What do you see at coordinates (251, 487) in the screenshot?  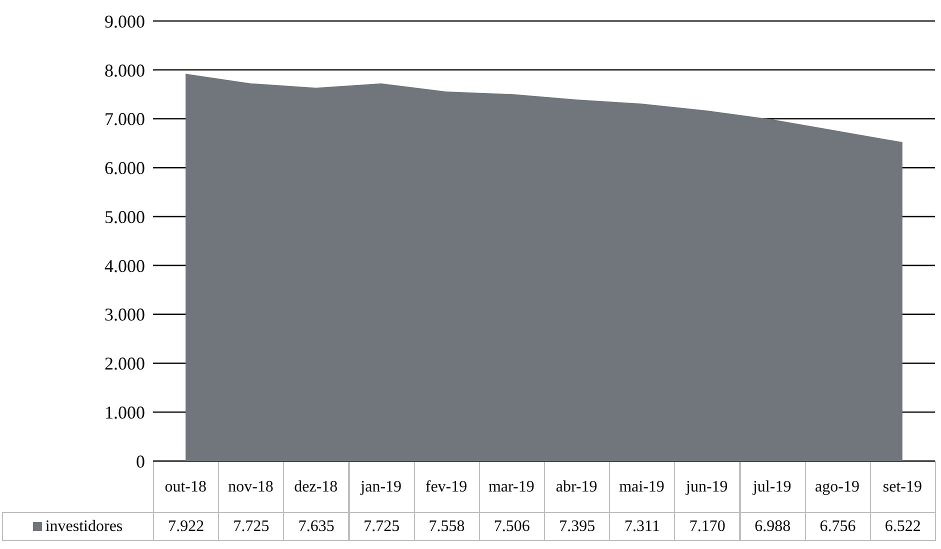 I see `x-tick-label: nov-18` at bounding box center [251, 487].